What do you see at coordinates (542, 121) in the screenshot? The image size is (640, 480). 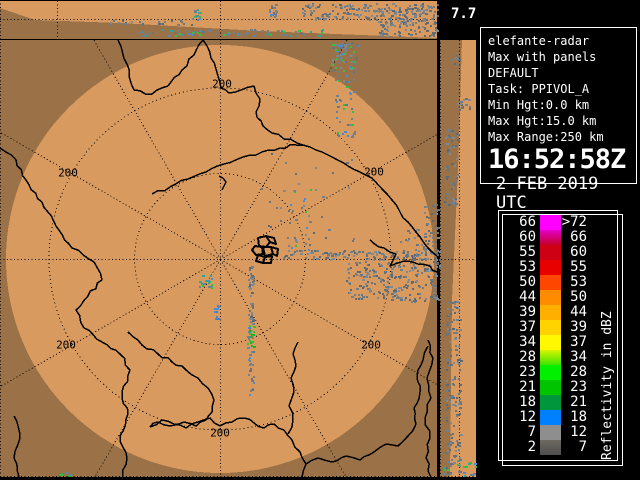 I see `max-height: Max Hgt:15.0 km` at bounding box center [542, 121].